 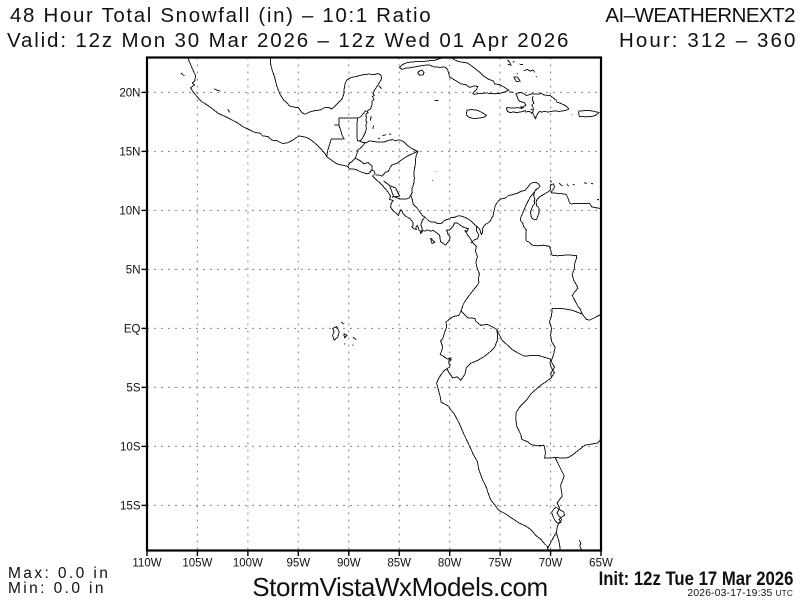 I want to click on svg-text: 80W, so click(x=450, y=564).